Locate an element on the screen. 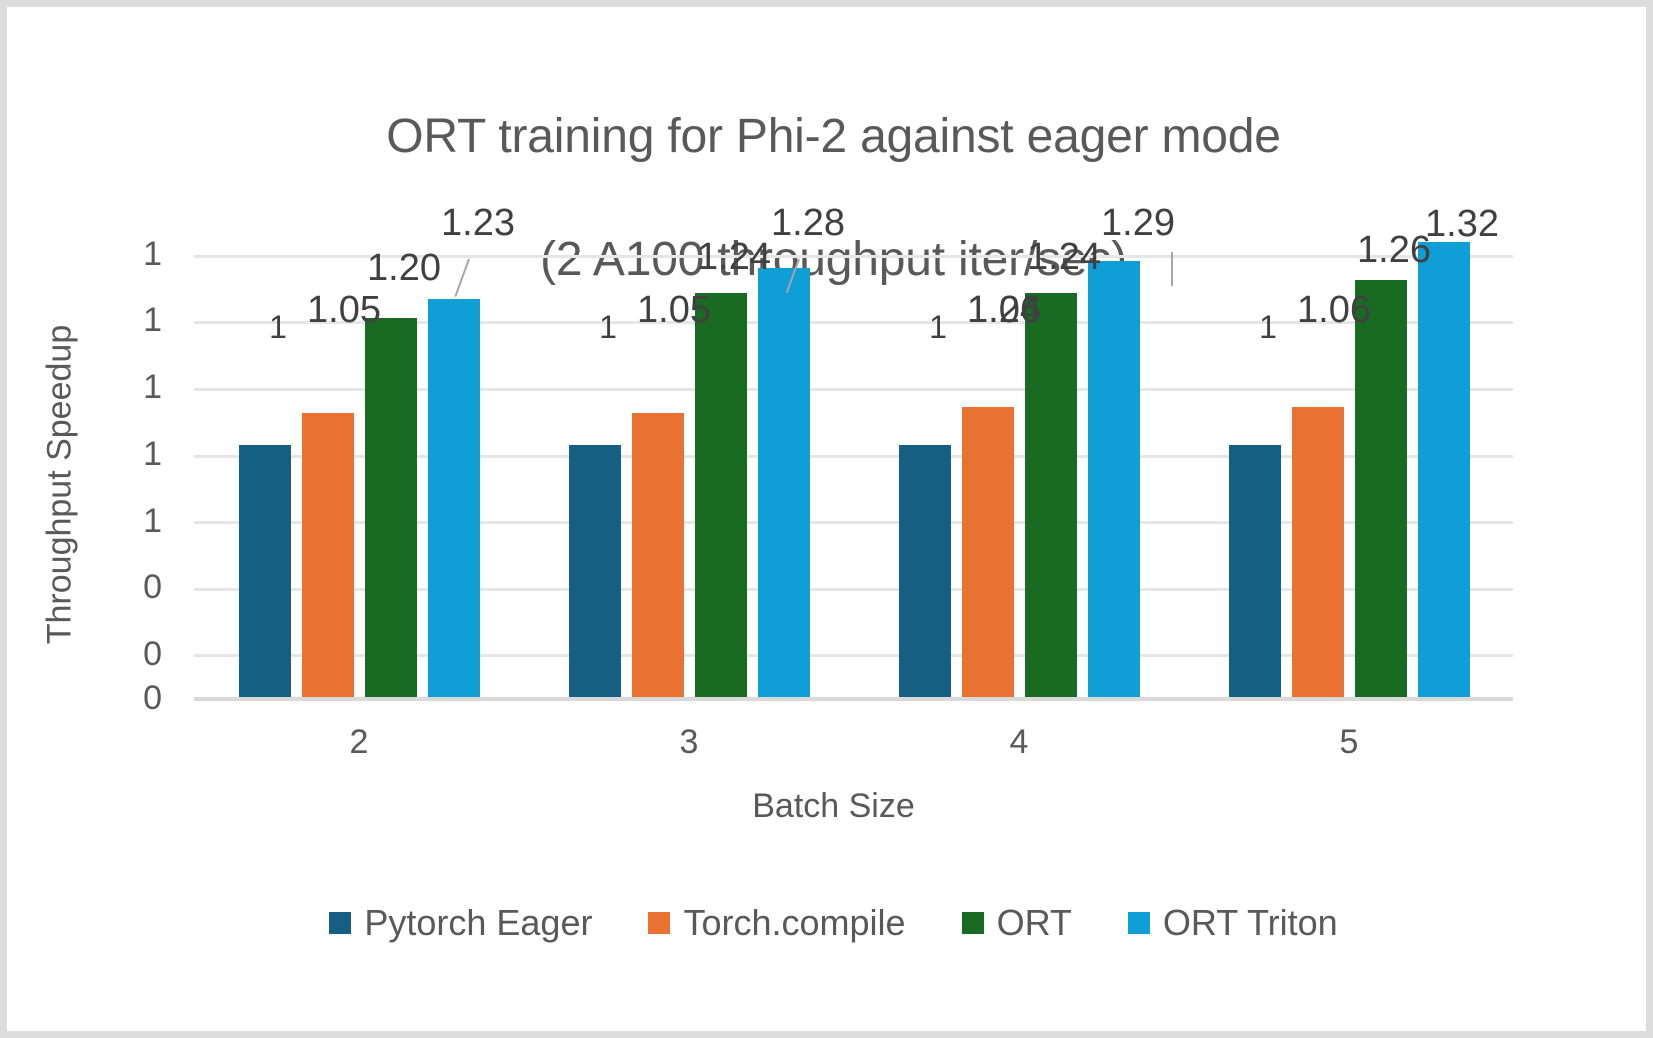 This screenshot has height=1038, width=1653. x-tick-label: 5 is located at coordinates (1349, 742).